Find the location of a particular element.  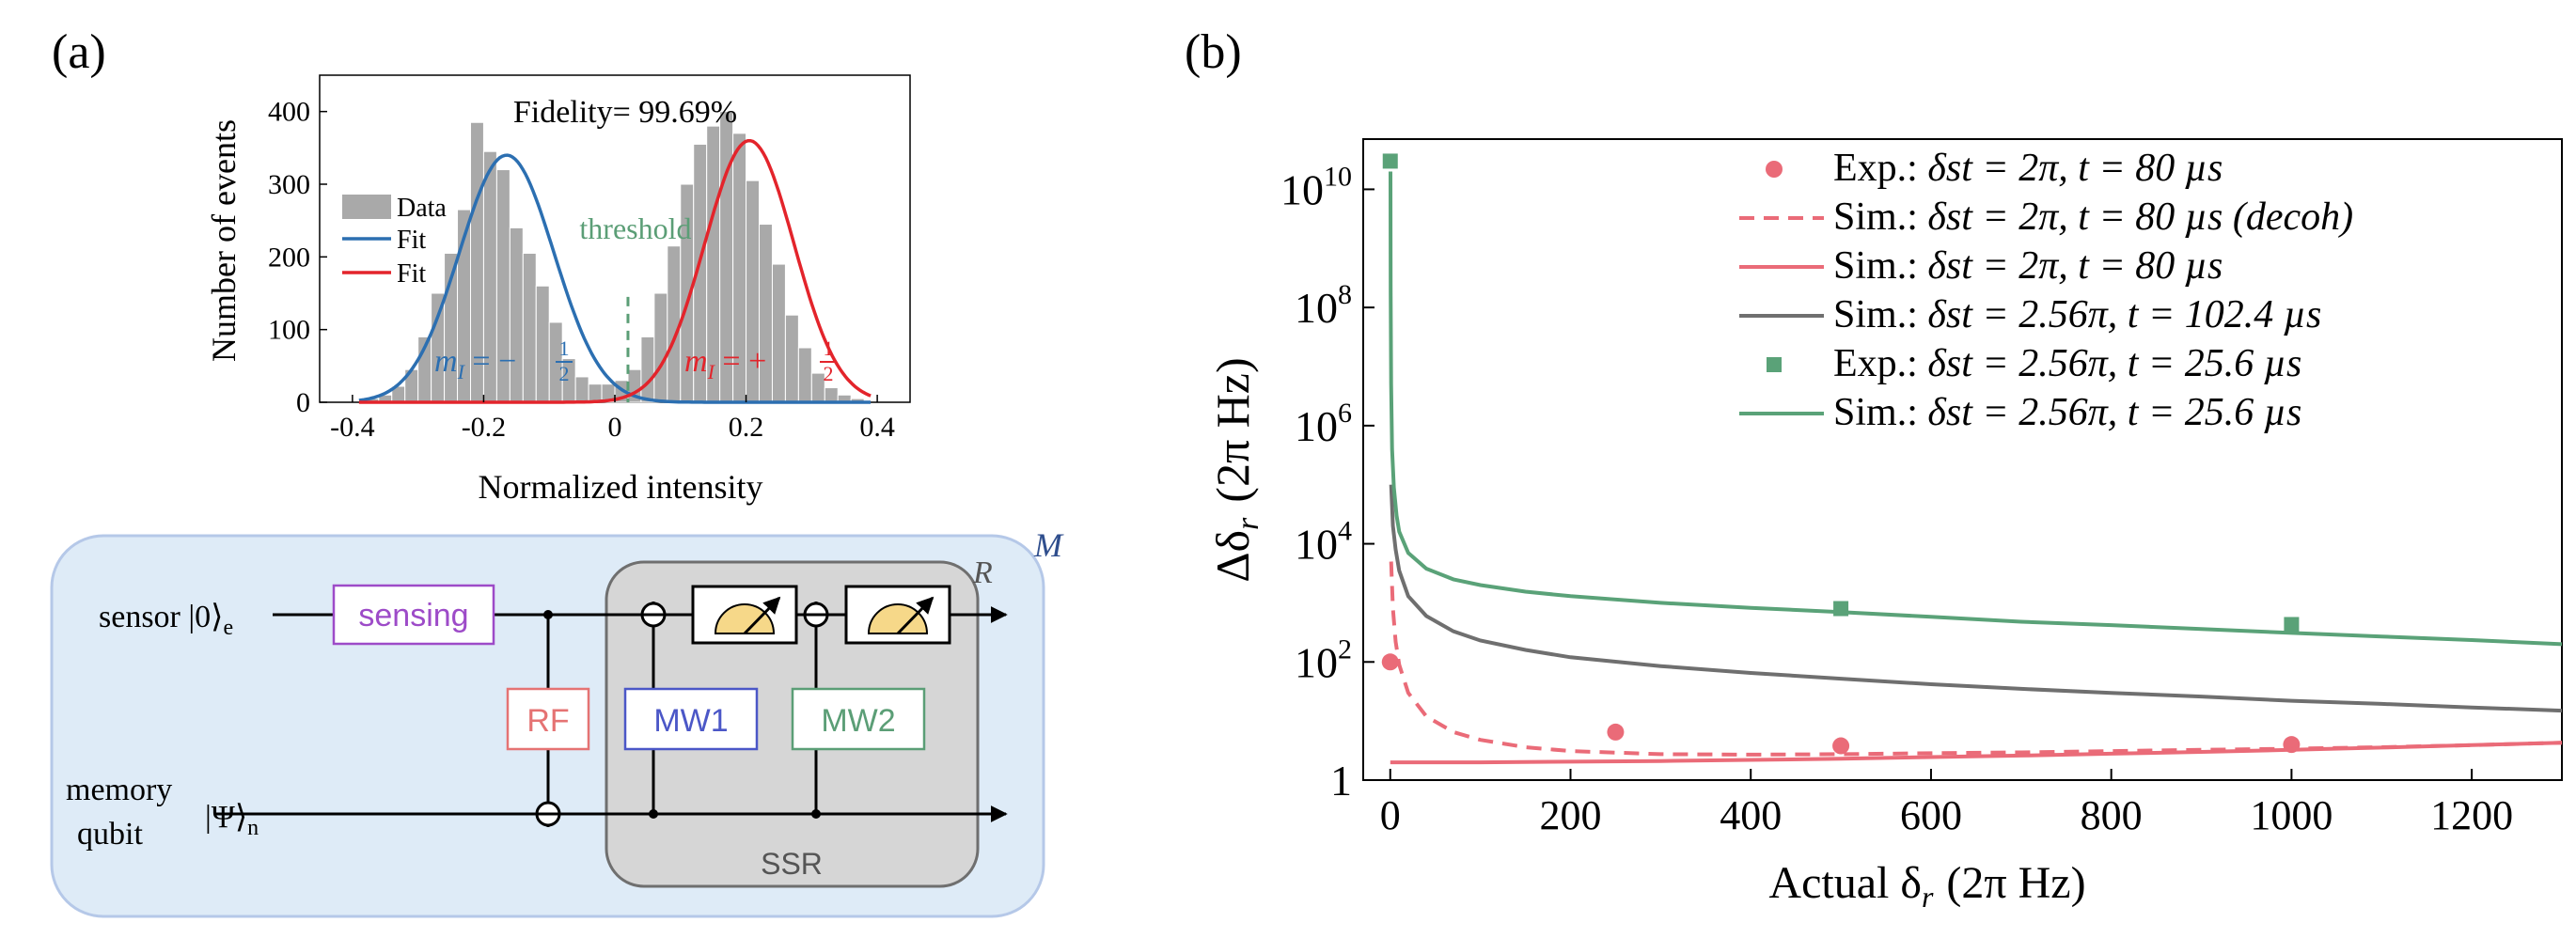

plot-b-x-tick-label: 0 is located at coordinates (1391, 815).